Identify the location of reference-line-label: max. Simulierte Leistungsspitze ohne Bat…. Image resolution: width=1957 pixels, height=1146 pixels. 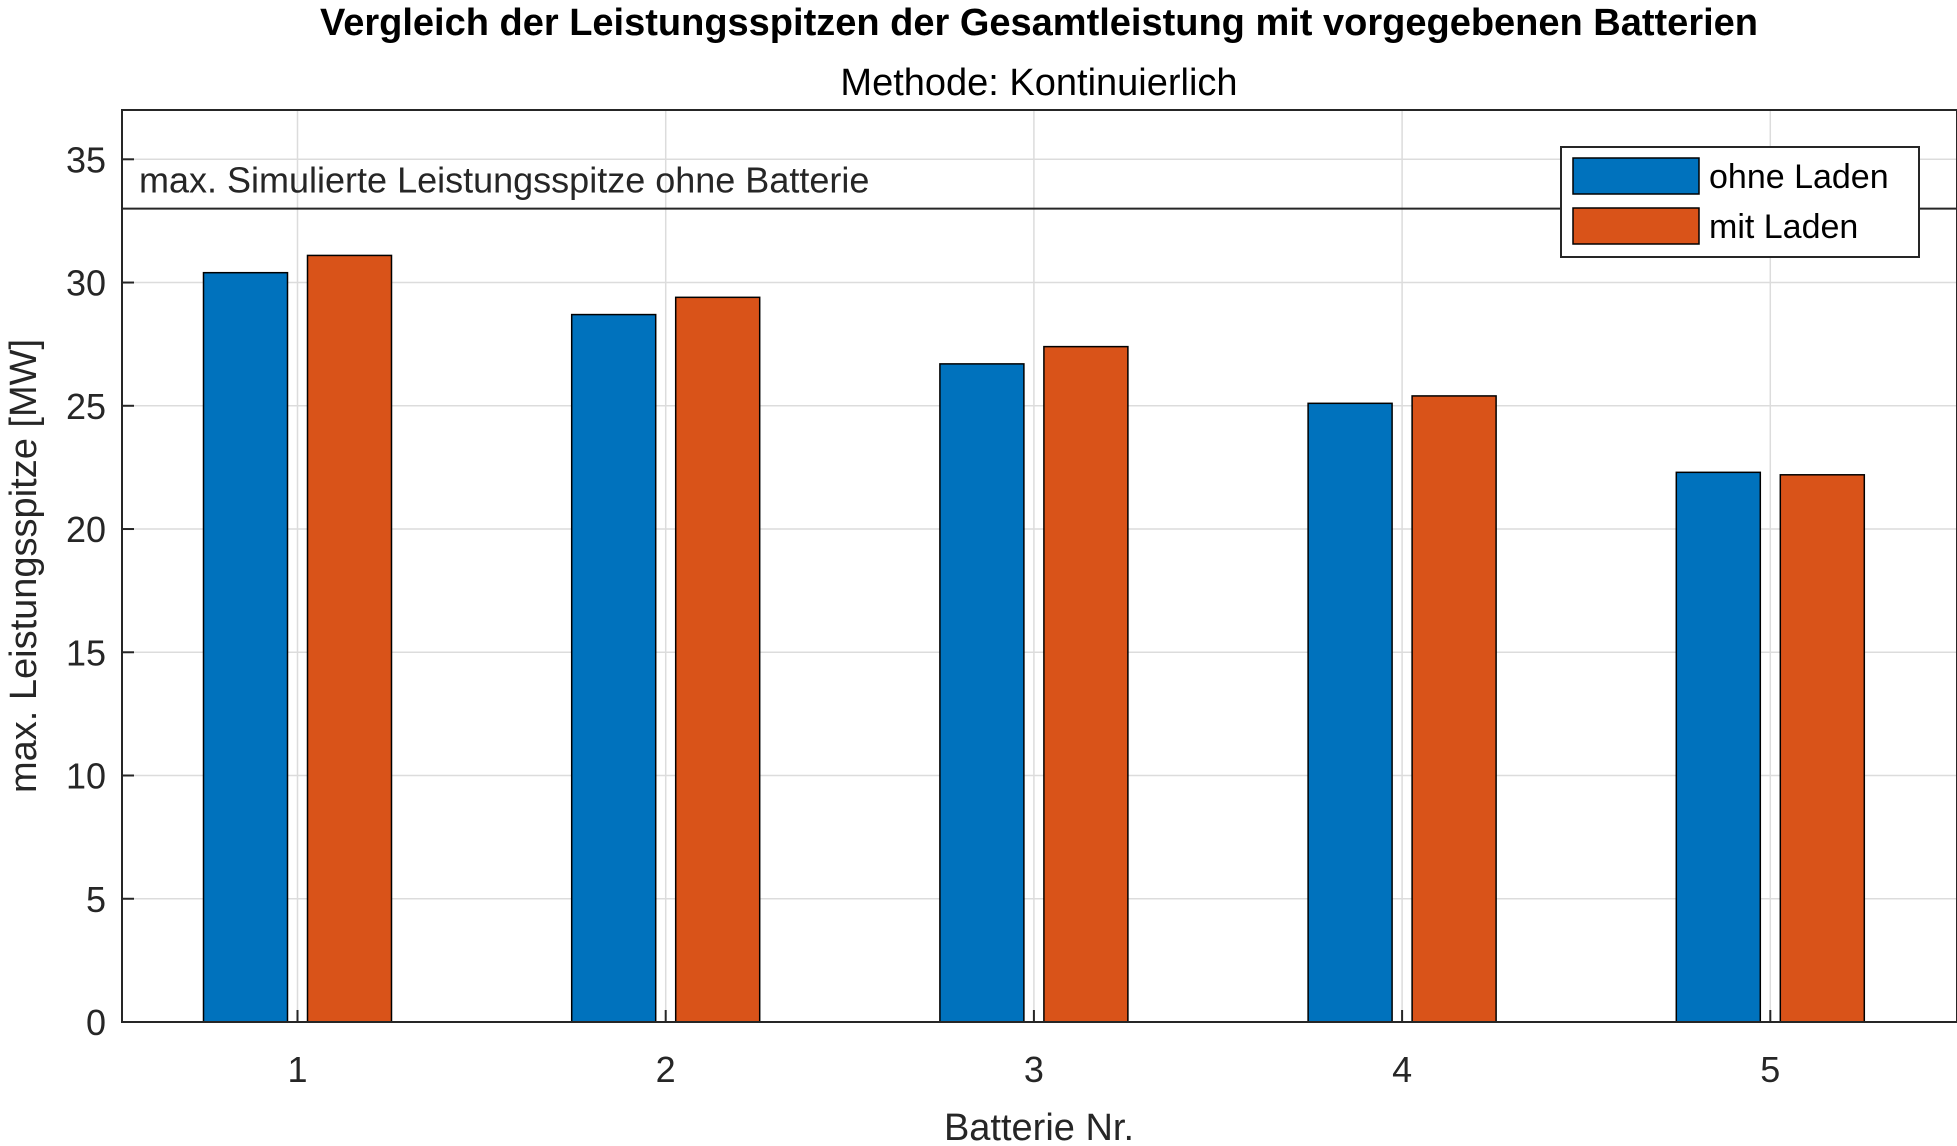
(504, 180).